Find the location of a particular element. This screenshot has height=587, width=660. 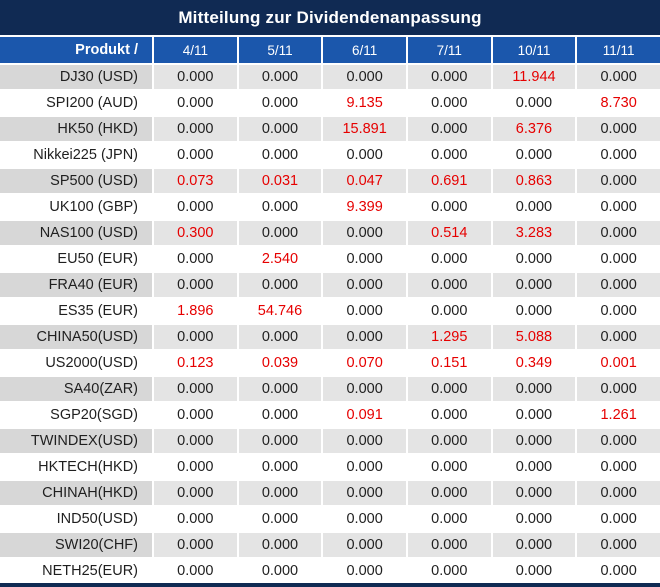

value-cell: 0.123 is located at coordinates (194, 362).